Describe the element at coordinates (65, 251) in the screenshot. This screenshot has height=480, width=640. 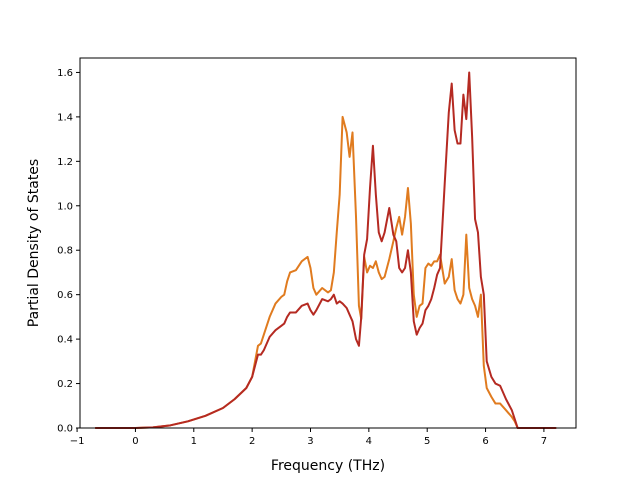
I see `y-tick-label: 0.8` at that location.